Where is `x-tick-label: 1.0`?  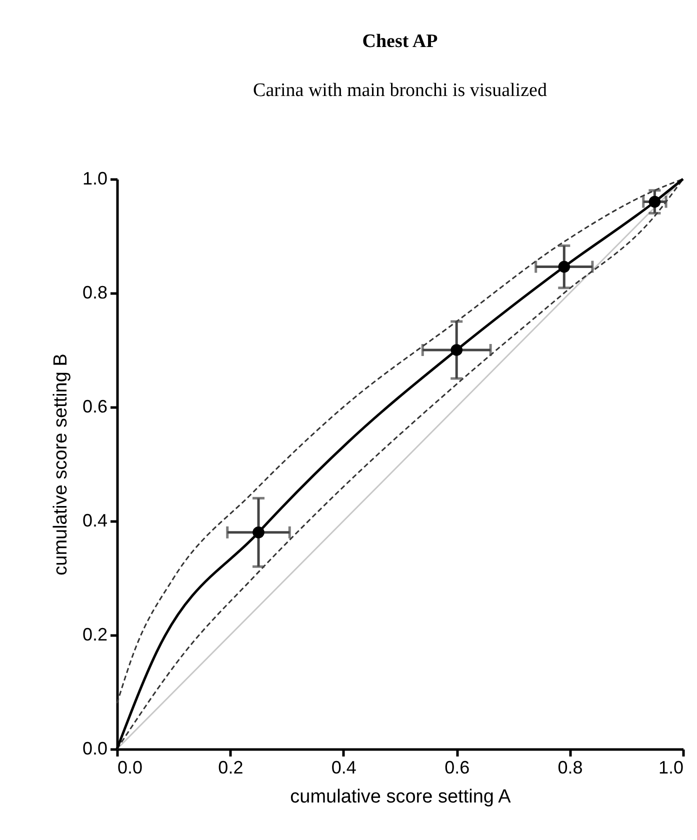 x-tick-label: 1.0 is located at coordinates (671, 768).